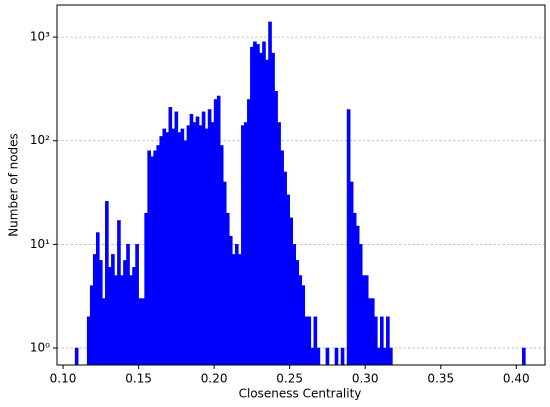 This screenshot has width=550, height=407. I want to click on x-tick-label: 0.35, so click(440, 379).